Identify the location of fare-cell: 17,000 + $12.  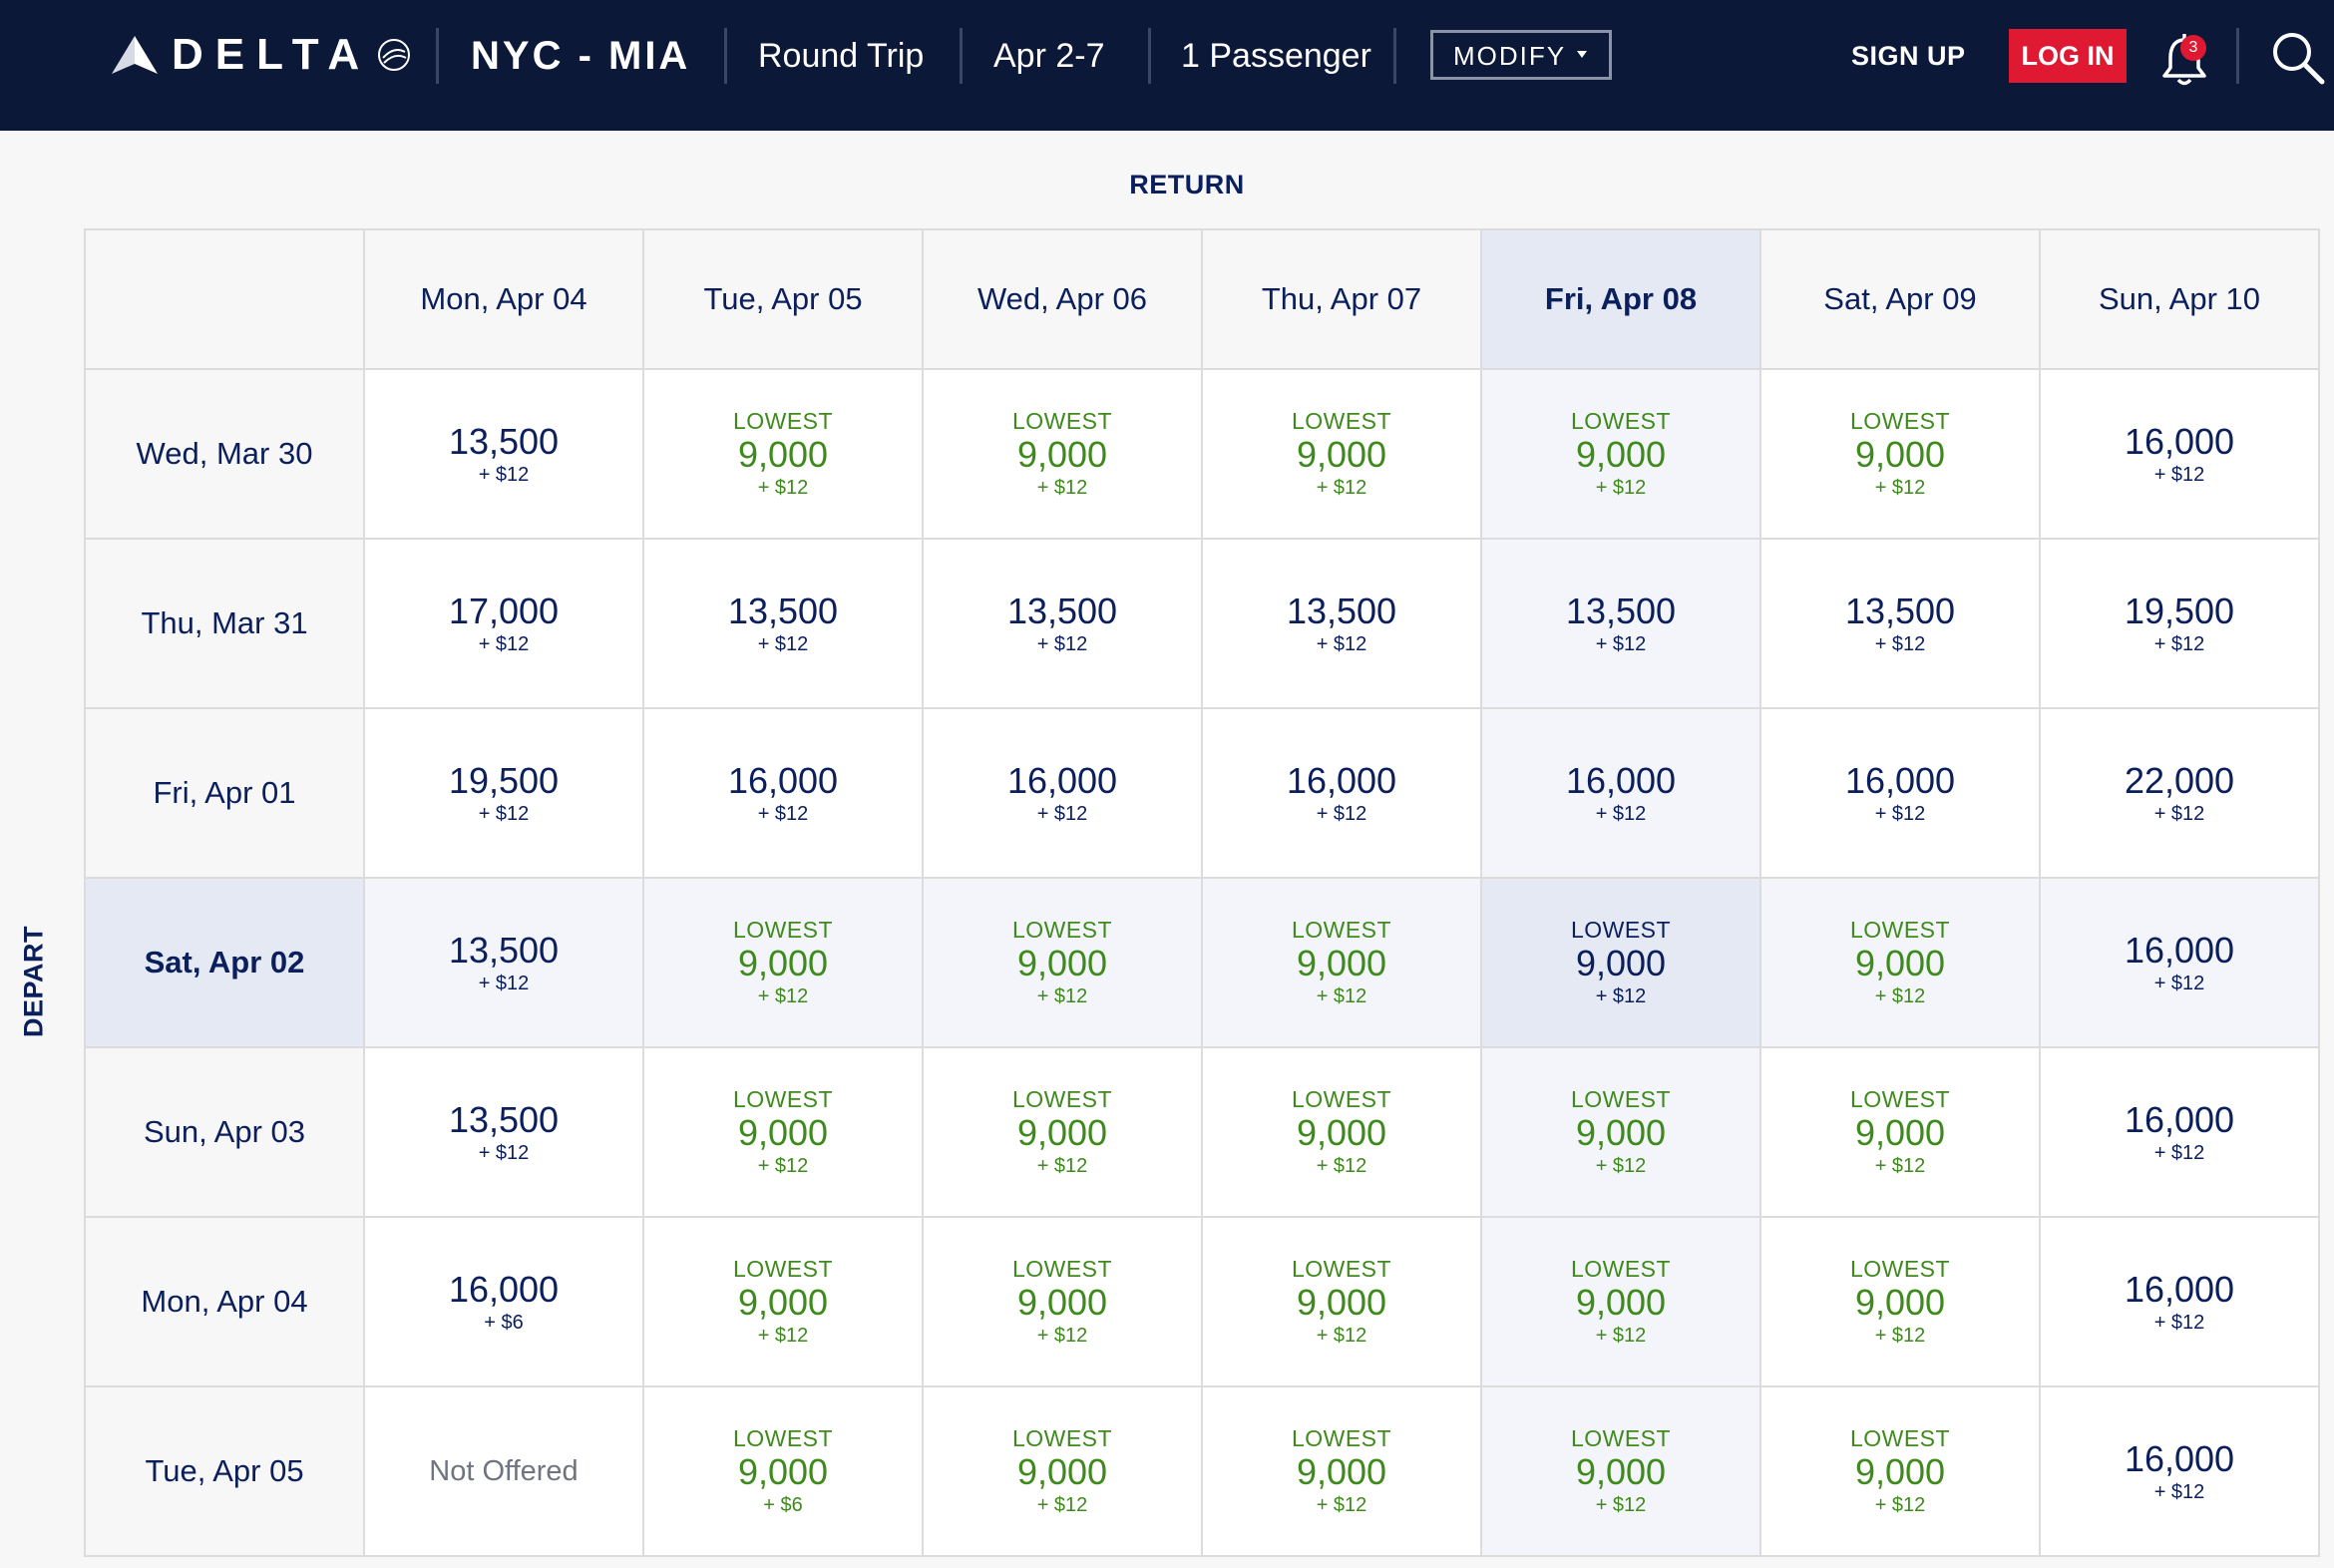
(504, 625).